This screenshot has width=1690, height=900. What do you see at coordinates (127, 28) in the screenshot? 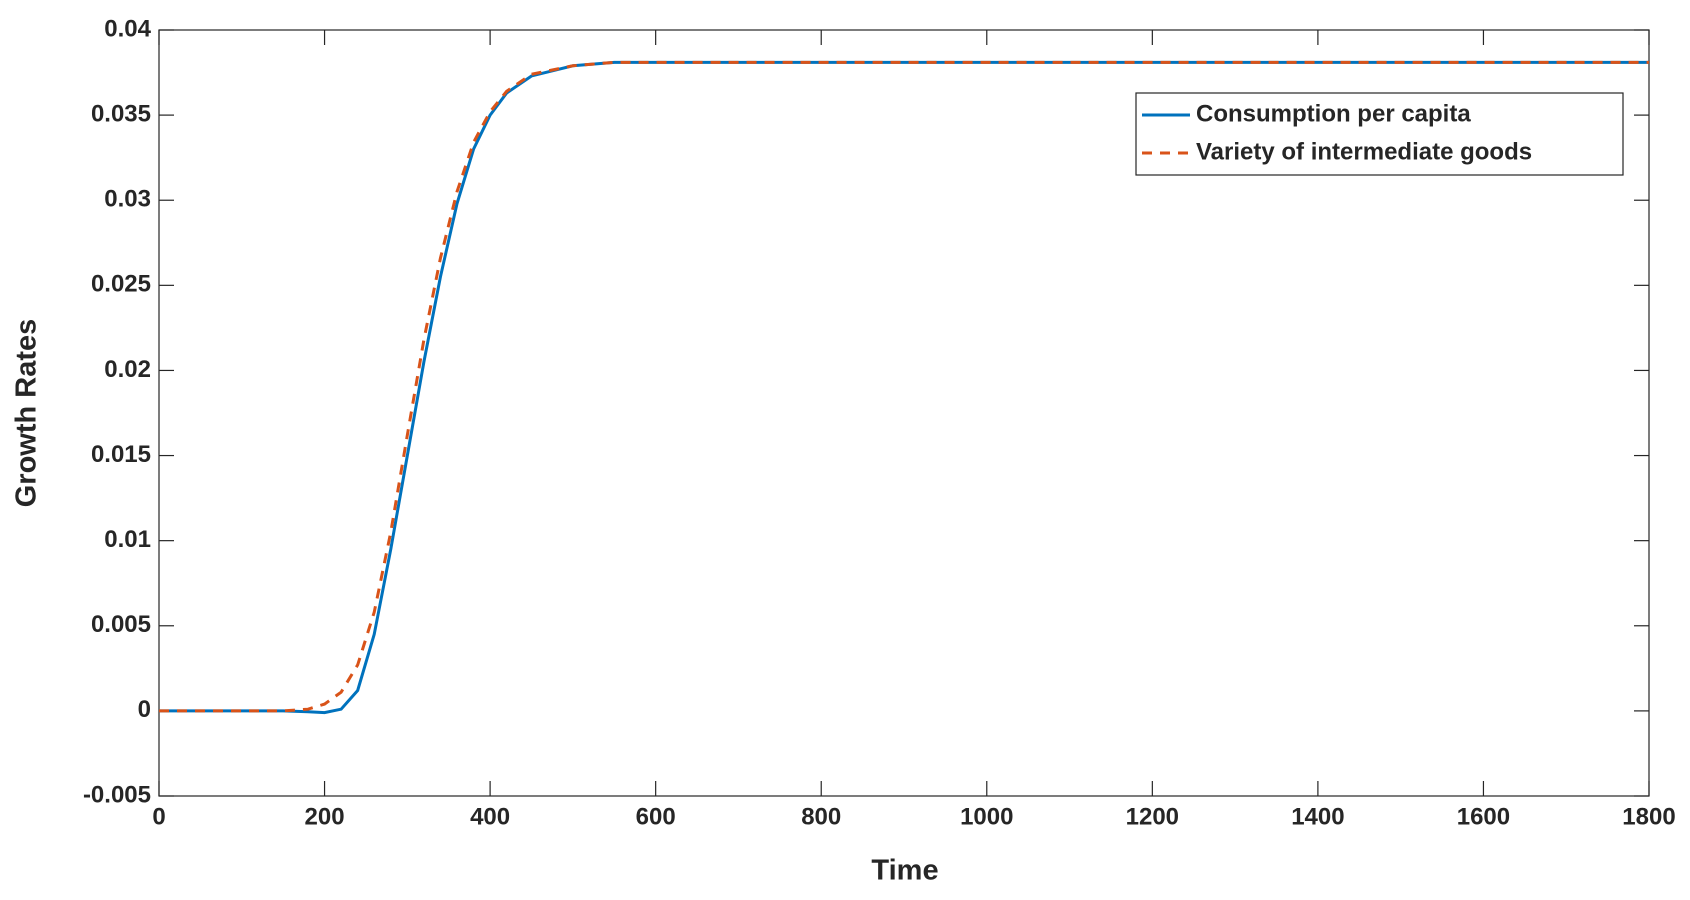
I see `y-tick-label: 0.04` at bounding box center [127, 28].